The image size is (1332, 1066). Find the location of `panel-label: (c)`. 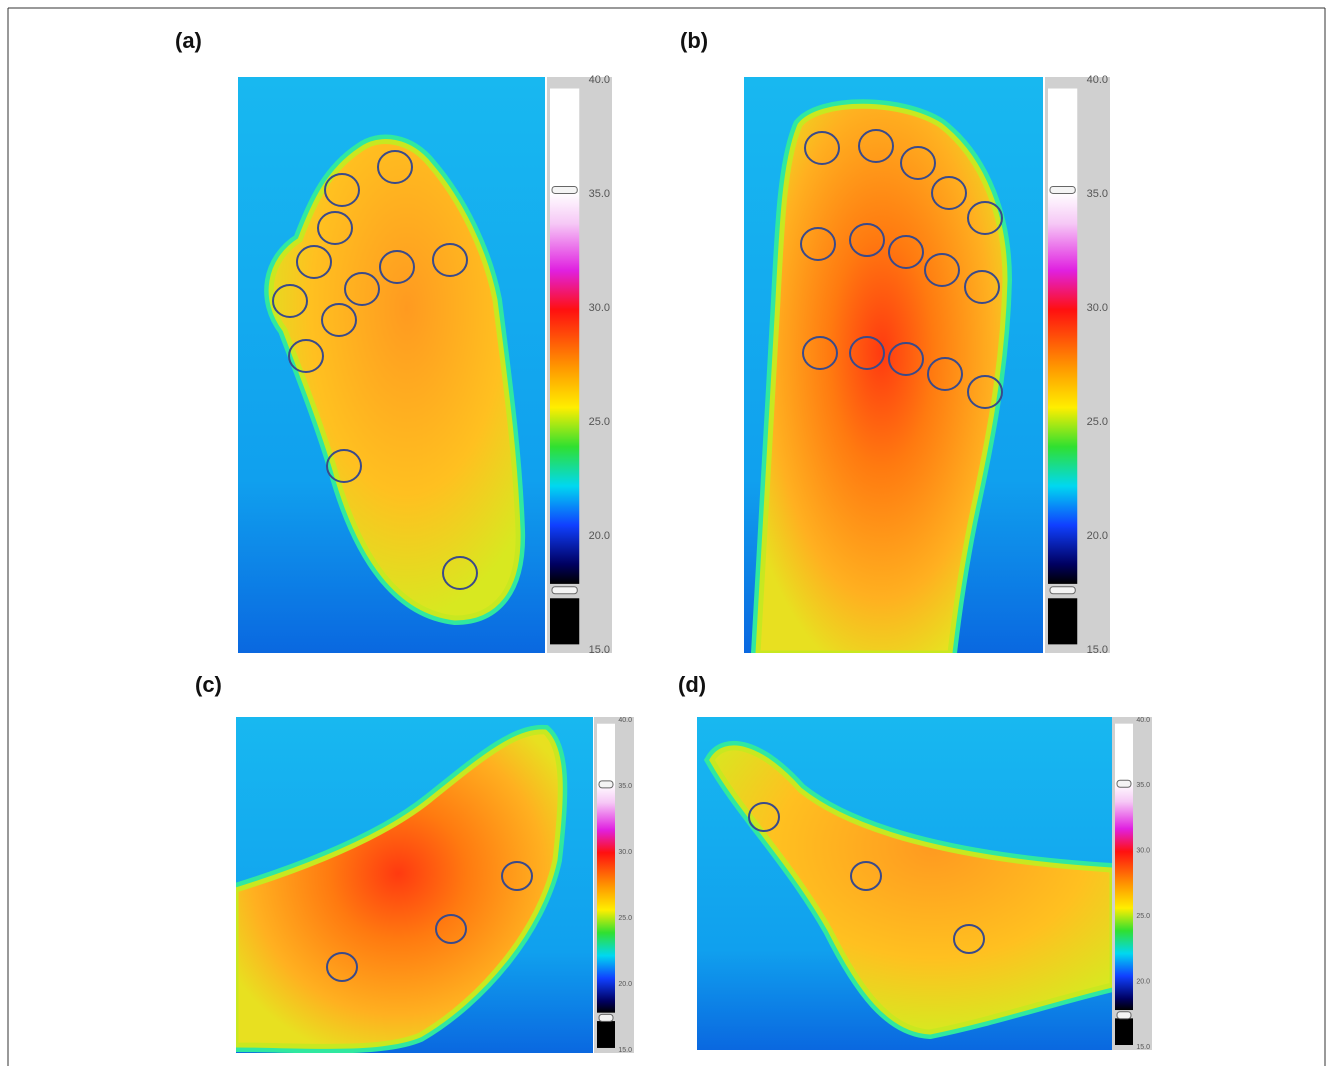

panel-label: (c) is located at coordinates (208, 684).